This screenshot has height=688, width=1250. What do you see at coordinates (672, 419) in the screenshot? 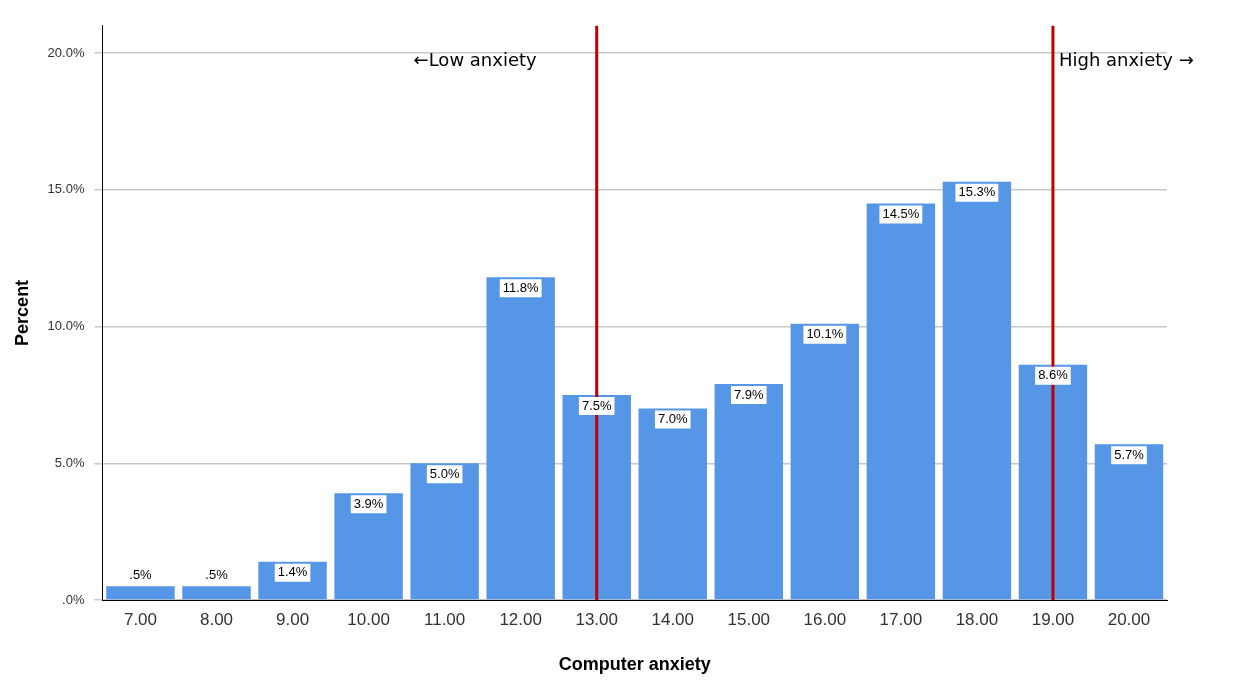
I see `data-label: 7.0%` at bounding box center [672, 419].